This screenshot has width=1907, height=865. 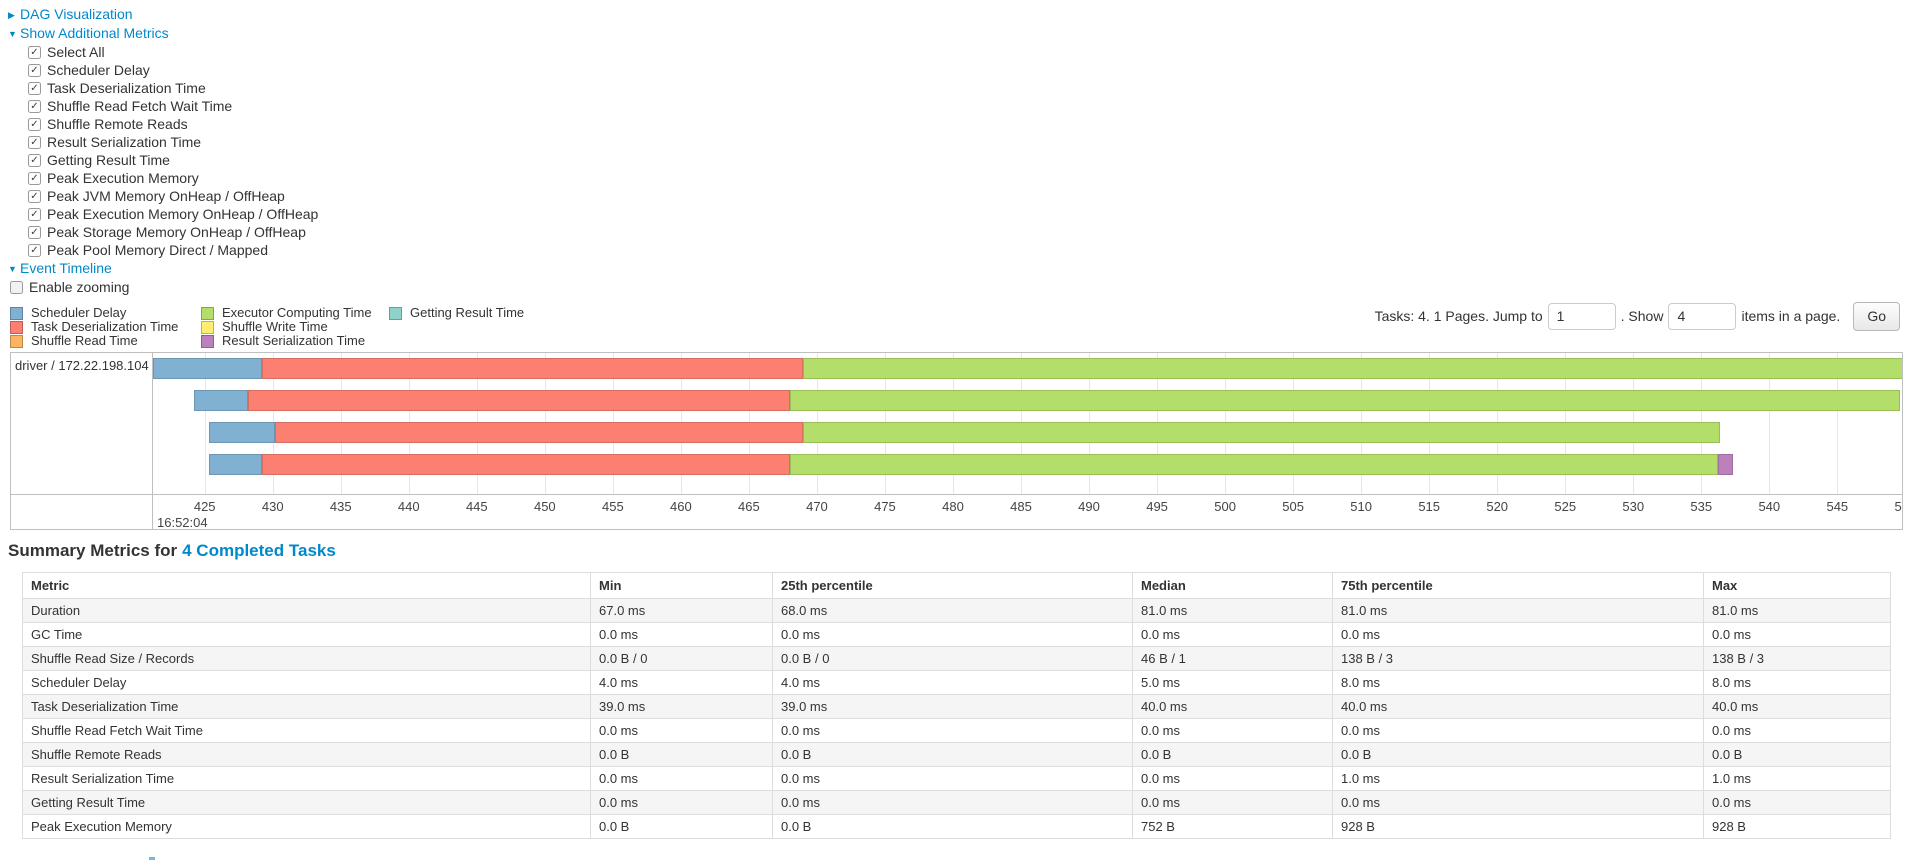 I want to click on enable-zooming-checkbox, so click(x=16, y=287).